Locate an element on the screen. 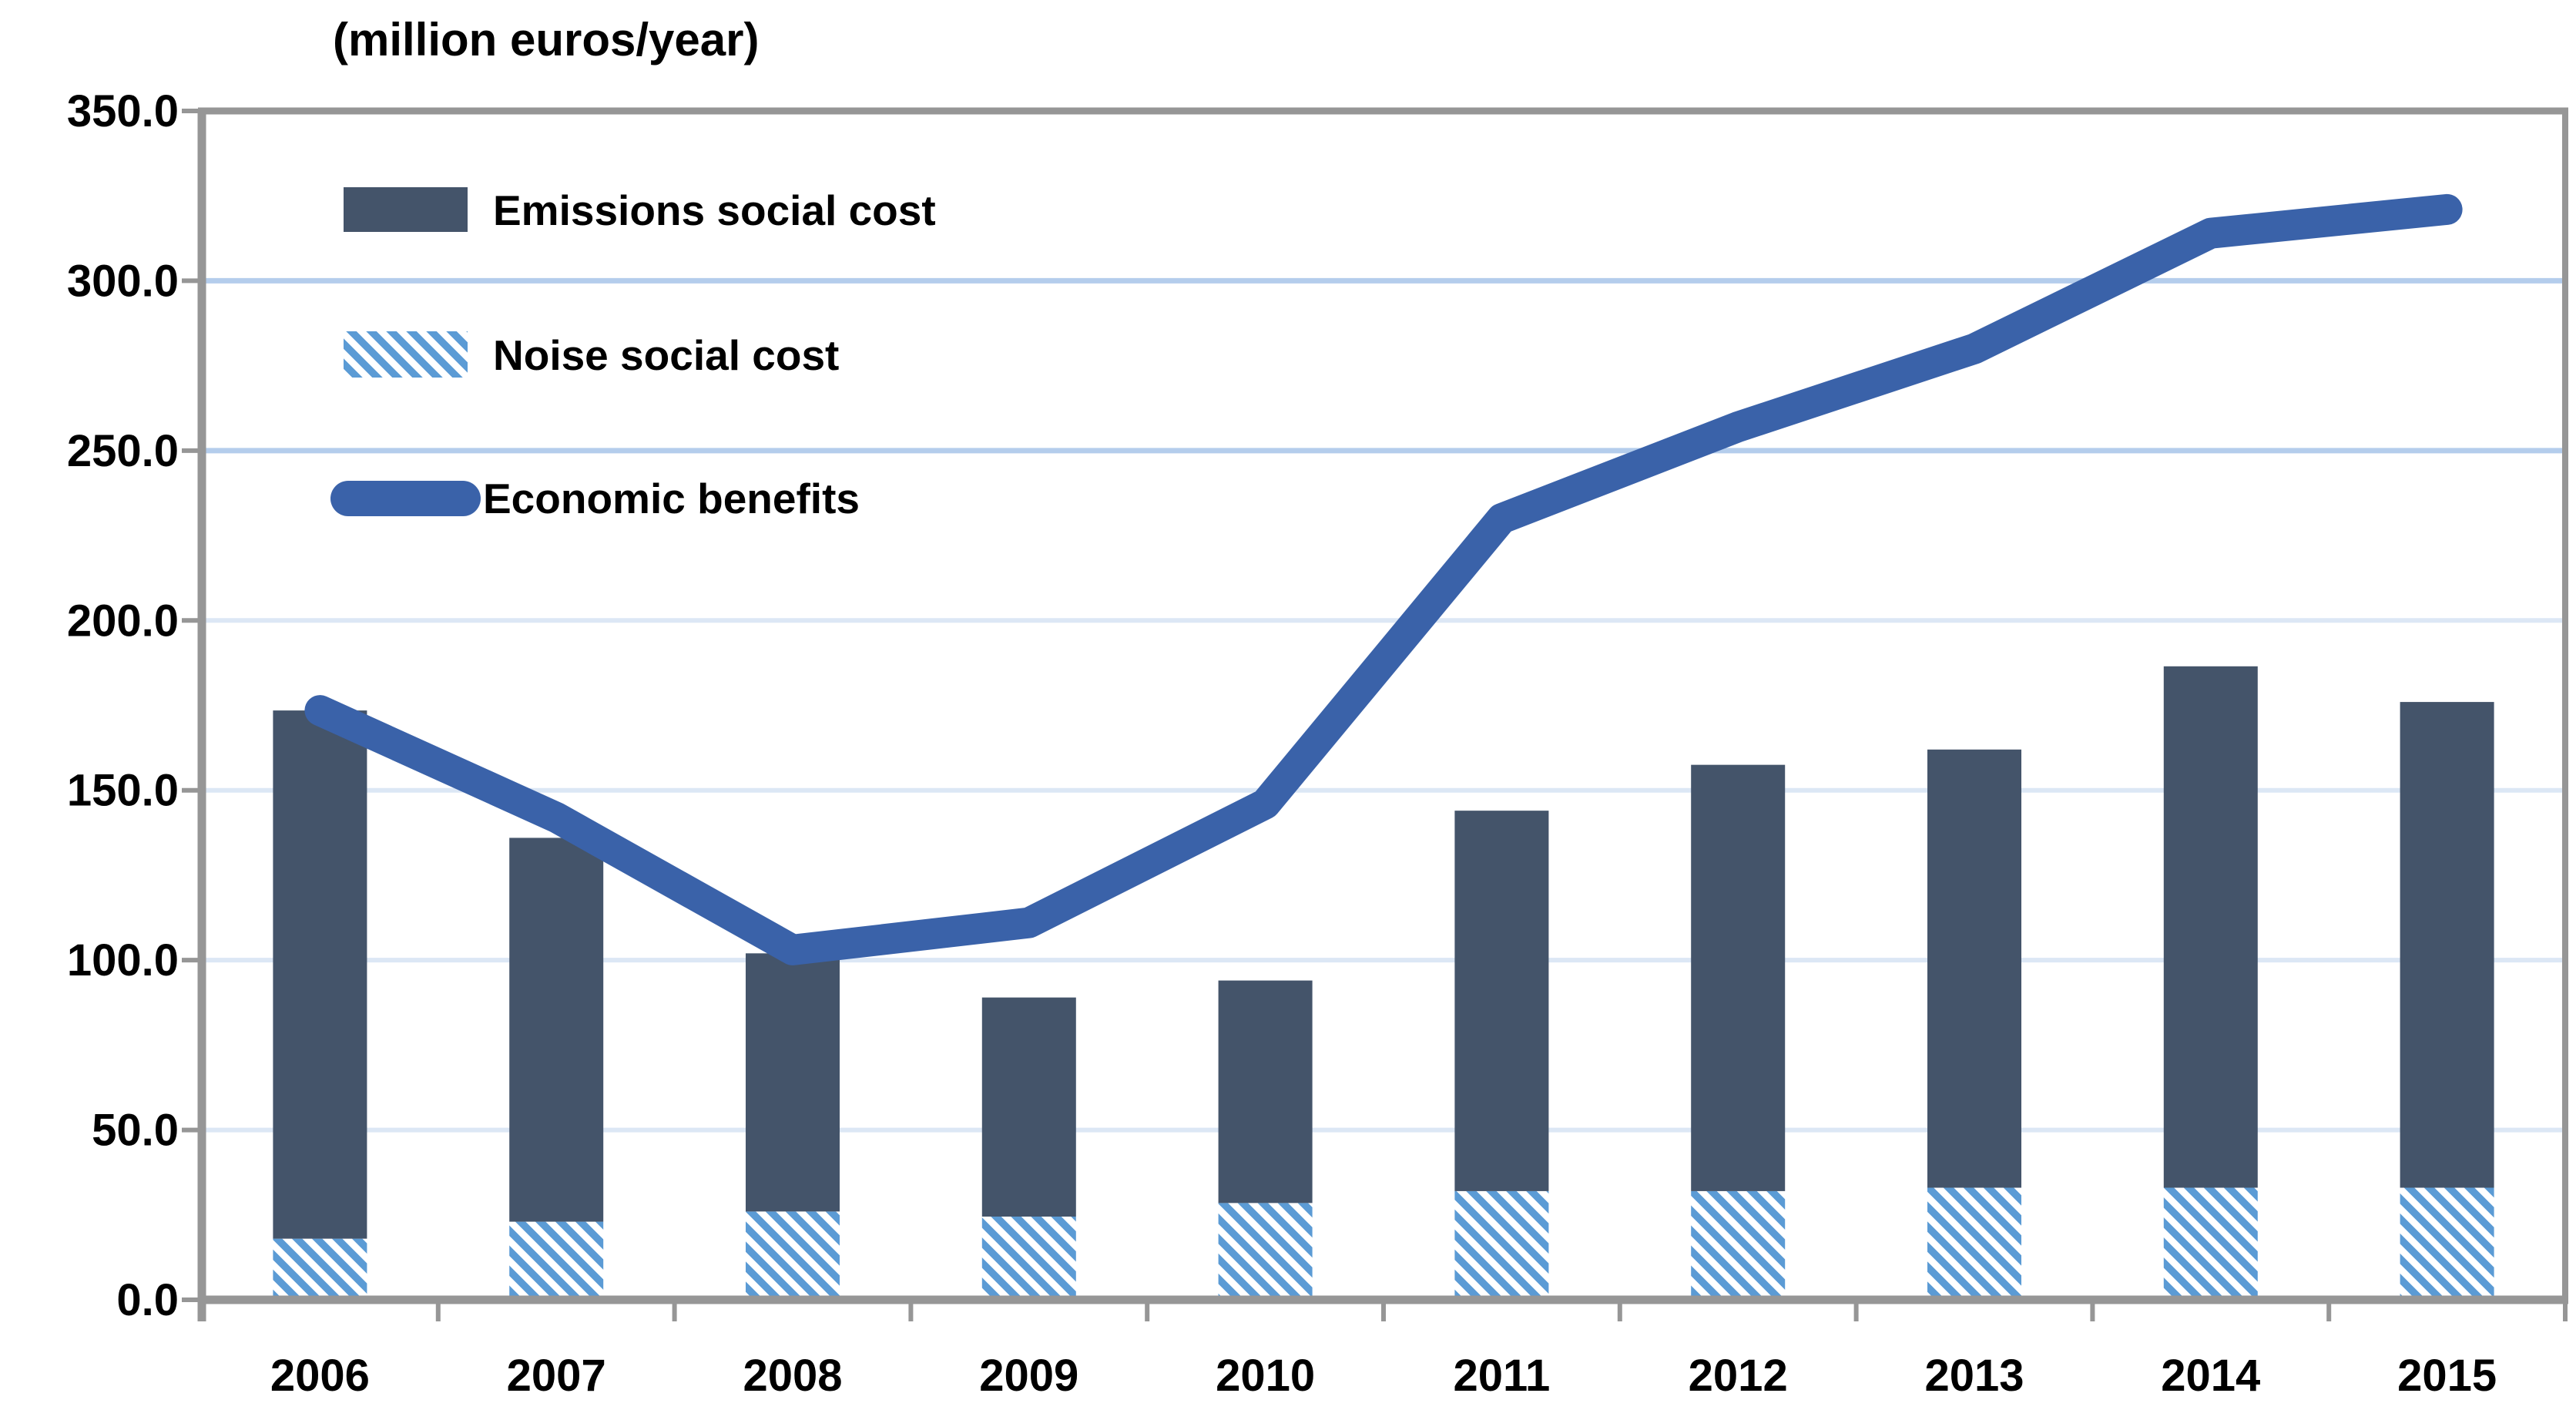 Image resolution: width=2576 pixels, height=1420 pixels. bar-2010 is located at coordinates (1265, 1140).